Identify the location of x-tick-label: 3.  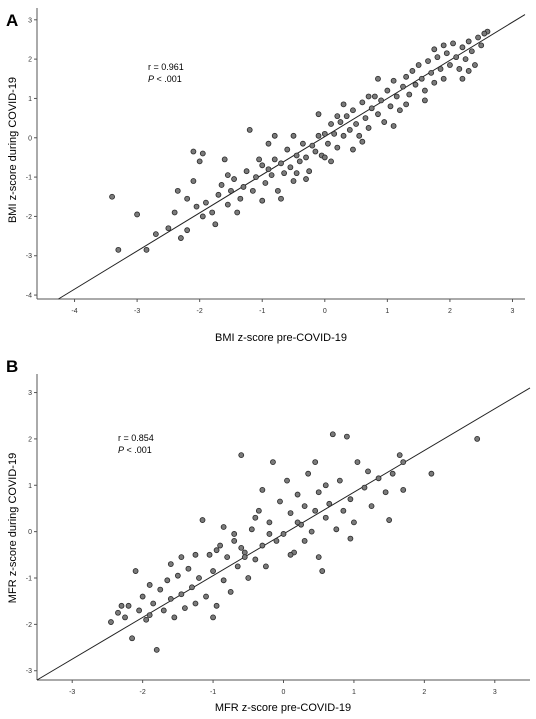
(495, 692).